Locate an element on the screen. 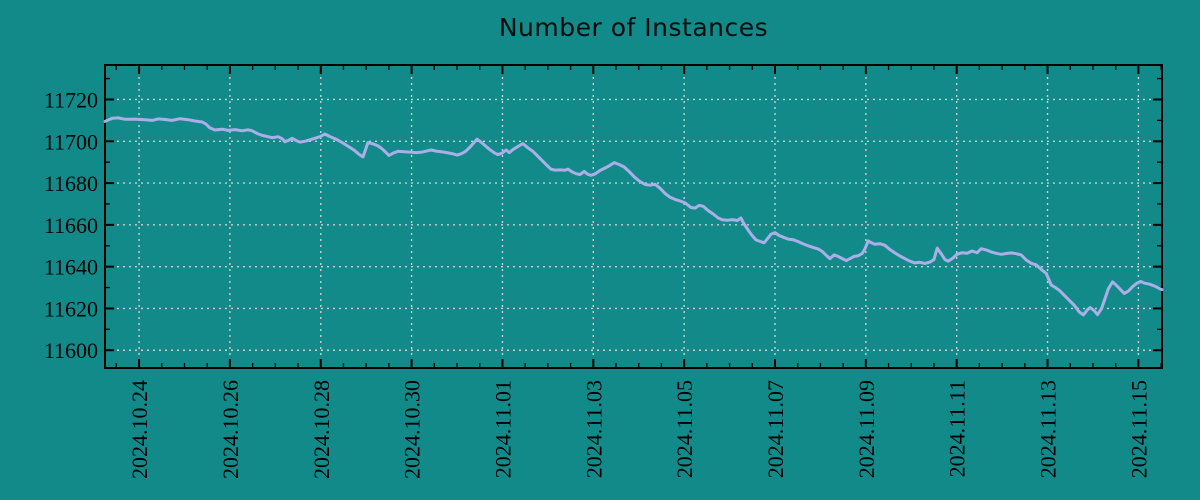 The height and width of the screenshot is (500, 1200). y-tick-label: 11700 is located at coordinates (71, 141).